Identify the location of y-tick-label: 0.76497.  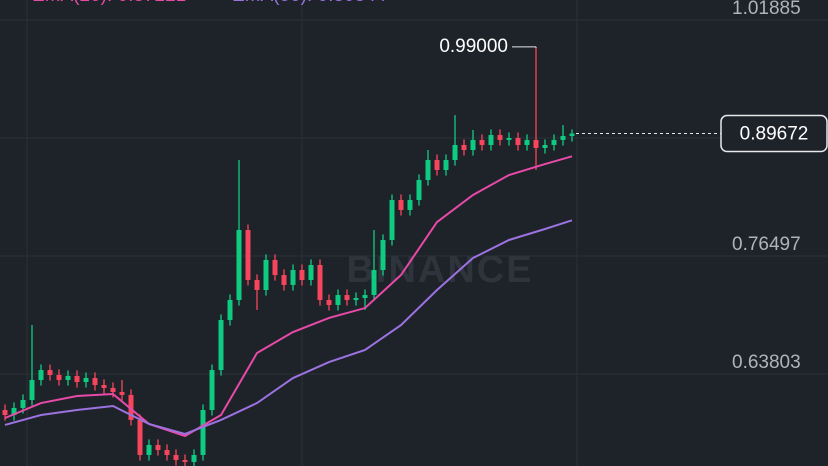
(766, 244).